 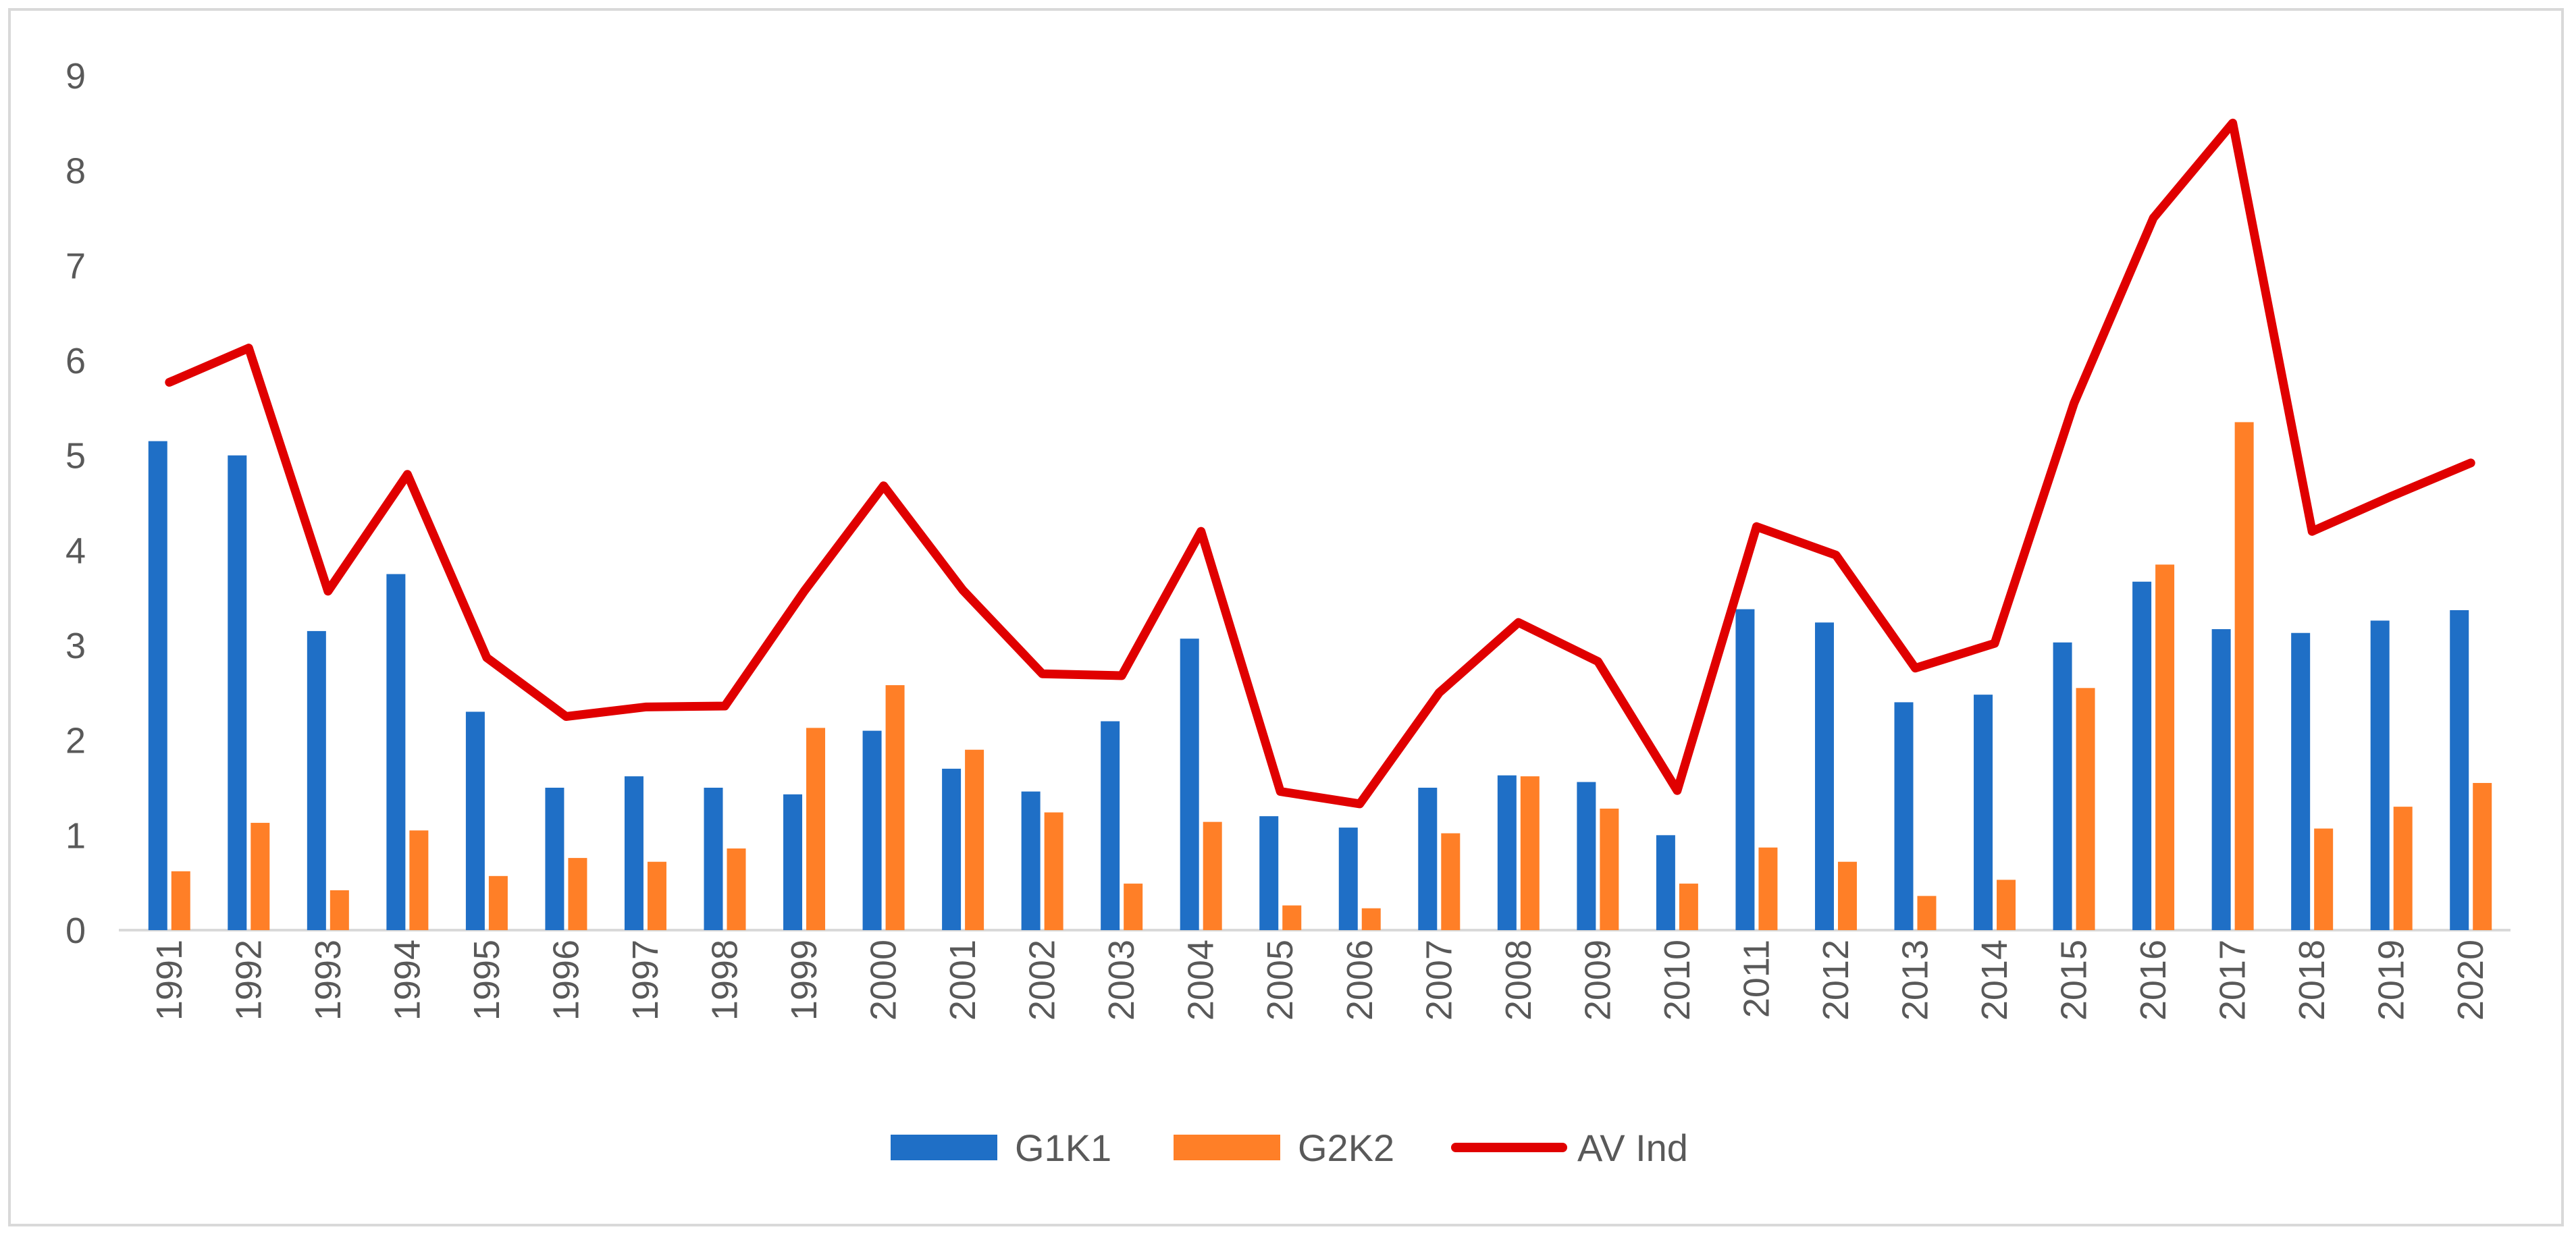 I want to click on bar-g1k1-1992, so click(x=238, y=692).